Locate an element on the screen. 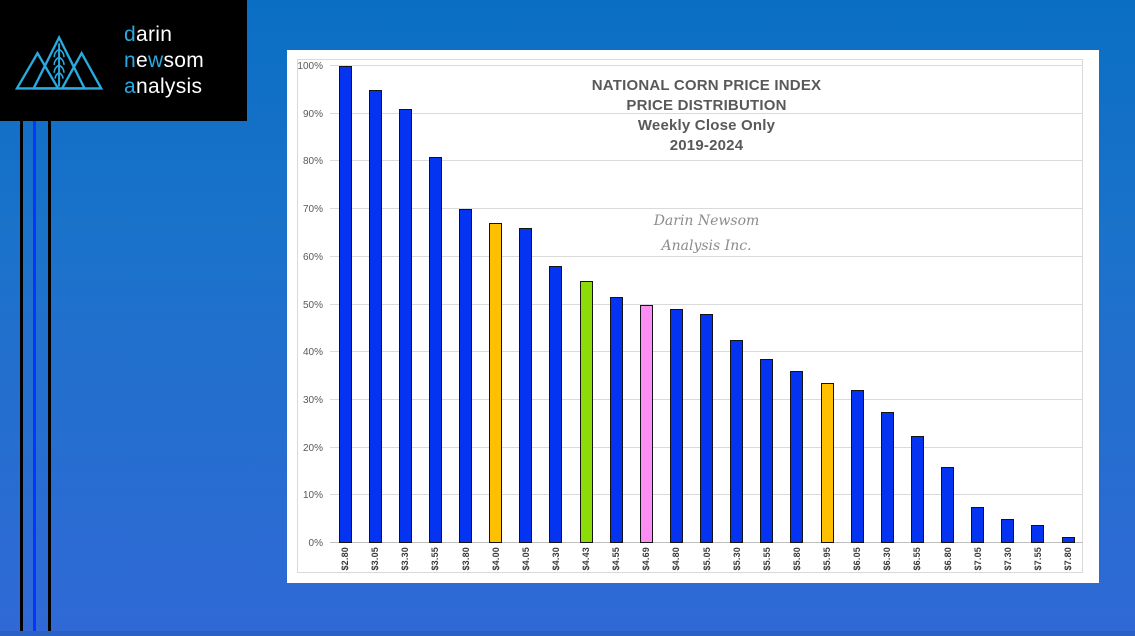 Image resolution: width=1135 pixels, height=636 pixels. bar-$6.55 is located at coordinates (917, 489).